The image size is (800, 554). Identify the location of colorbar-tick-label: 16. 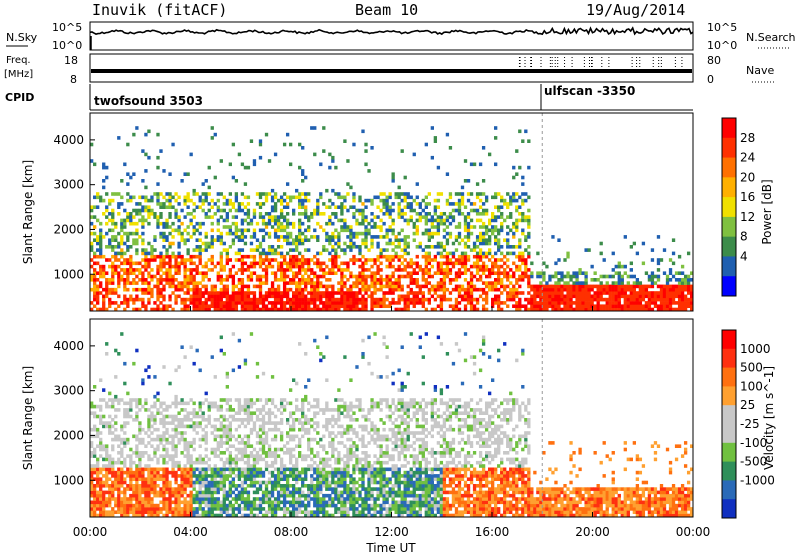
(747, 197).